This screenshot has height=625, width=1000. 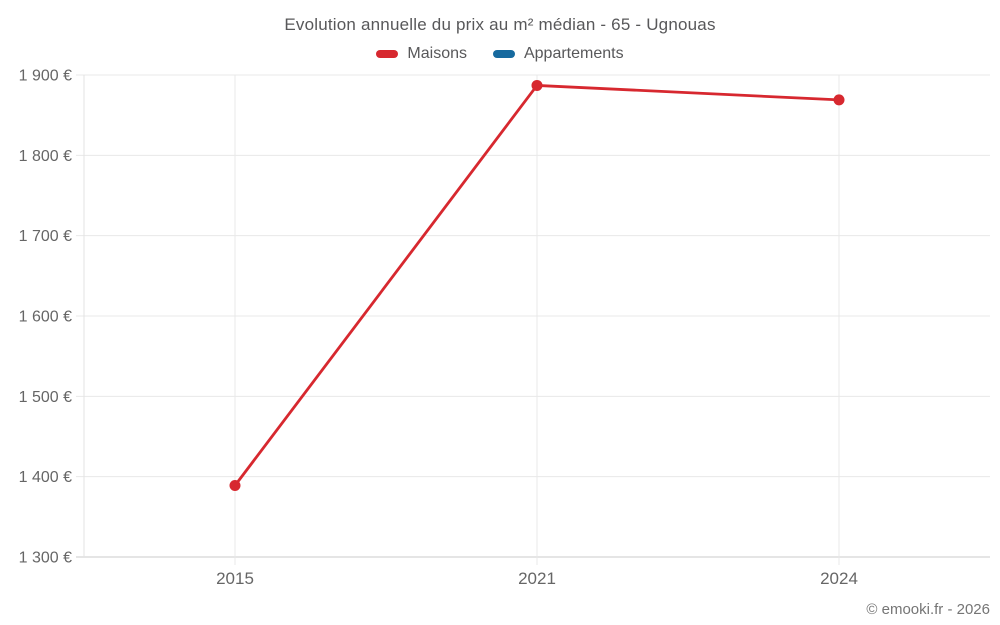 What do you see at coordinates (45, 76) in the screenshot?
I see `y-axis-tick-label: 1 900 €` at bounding box center [45, 76].